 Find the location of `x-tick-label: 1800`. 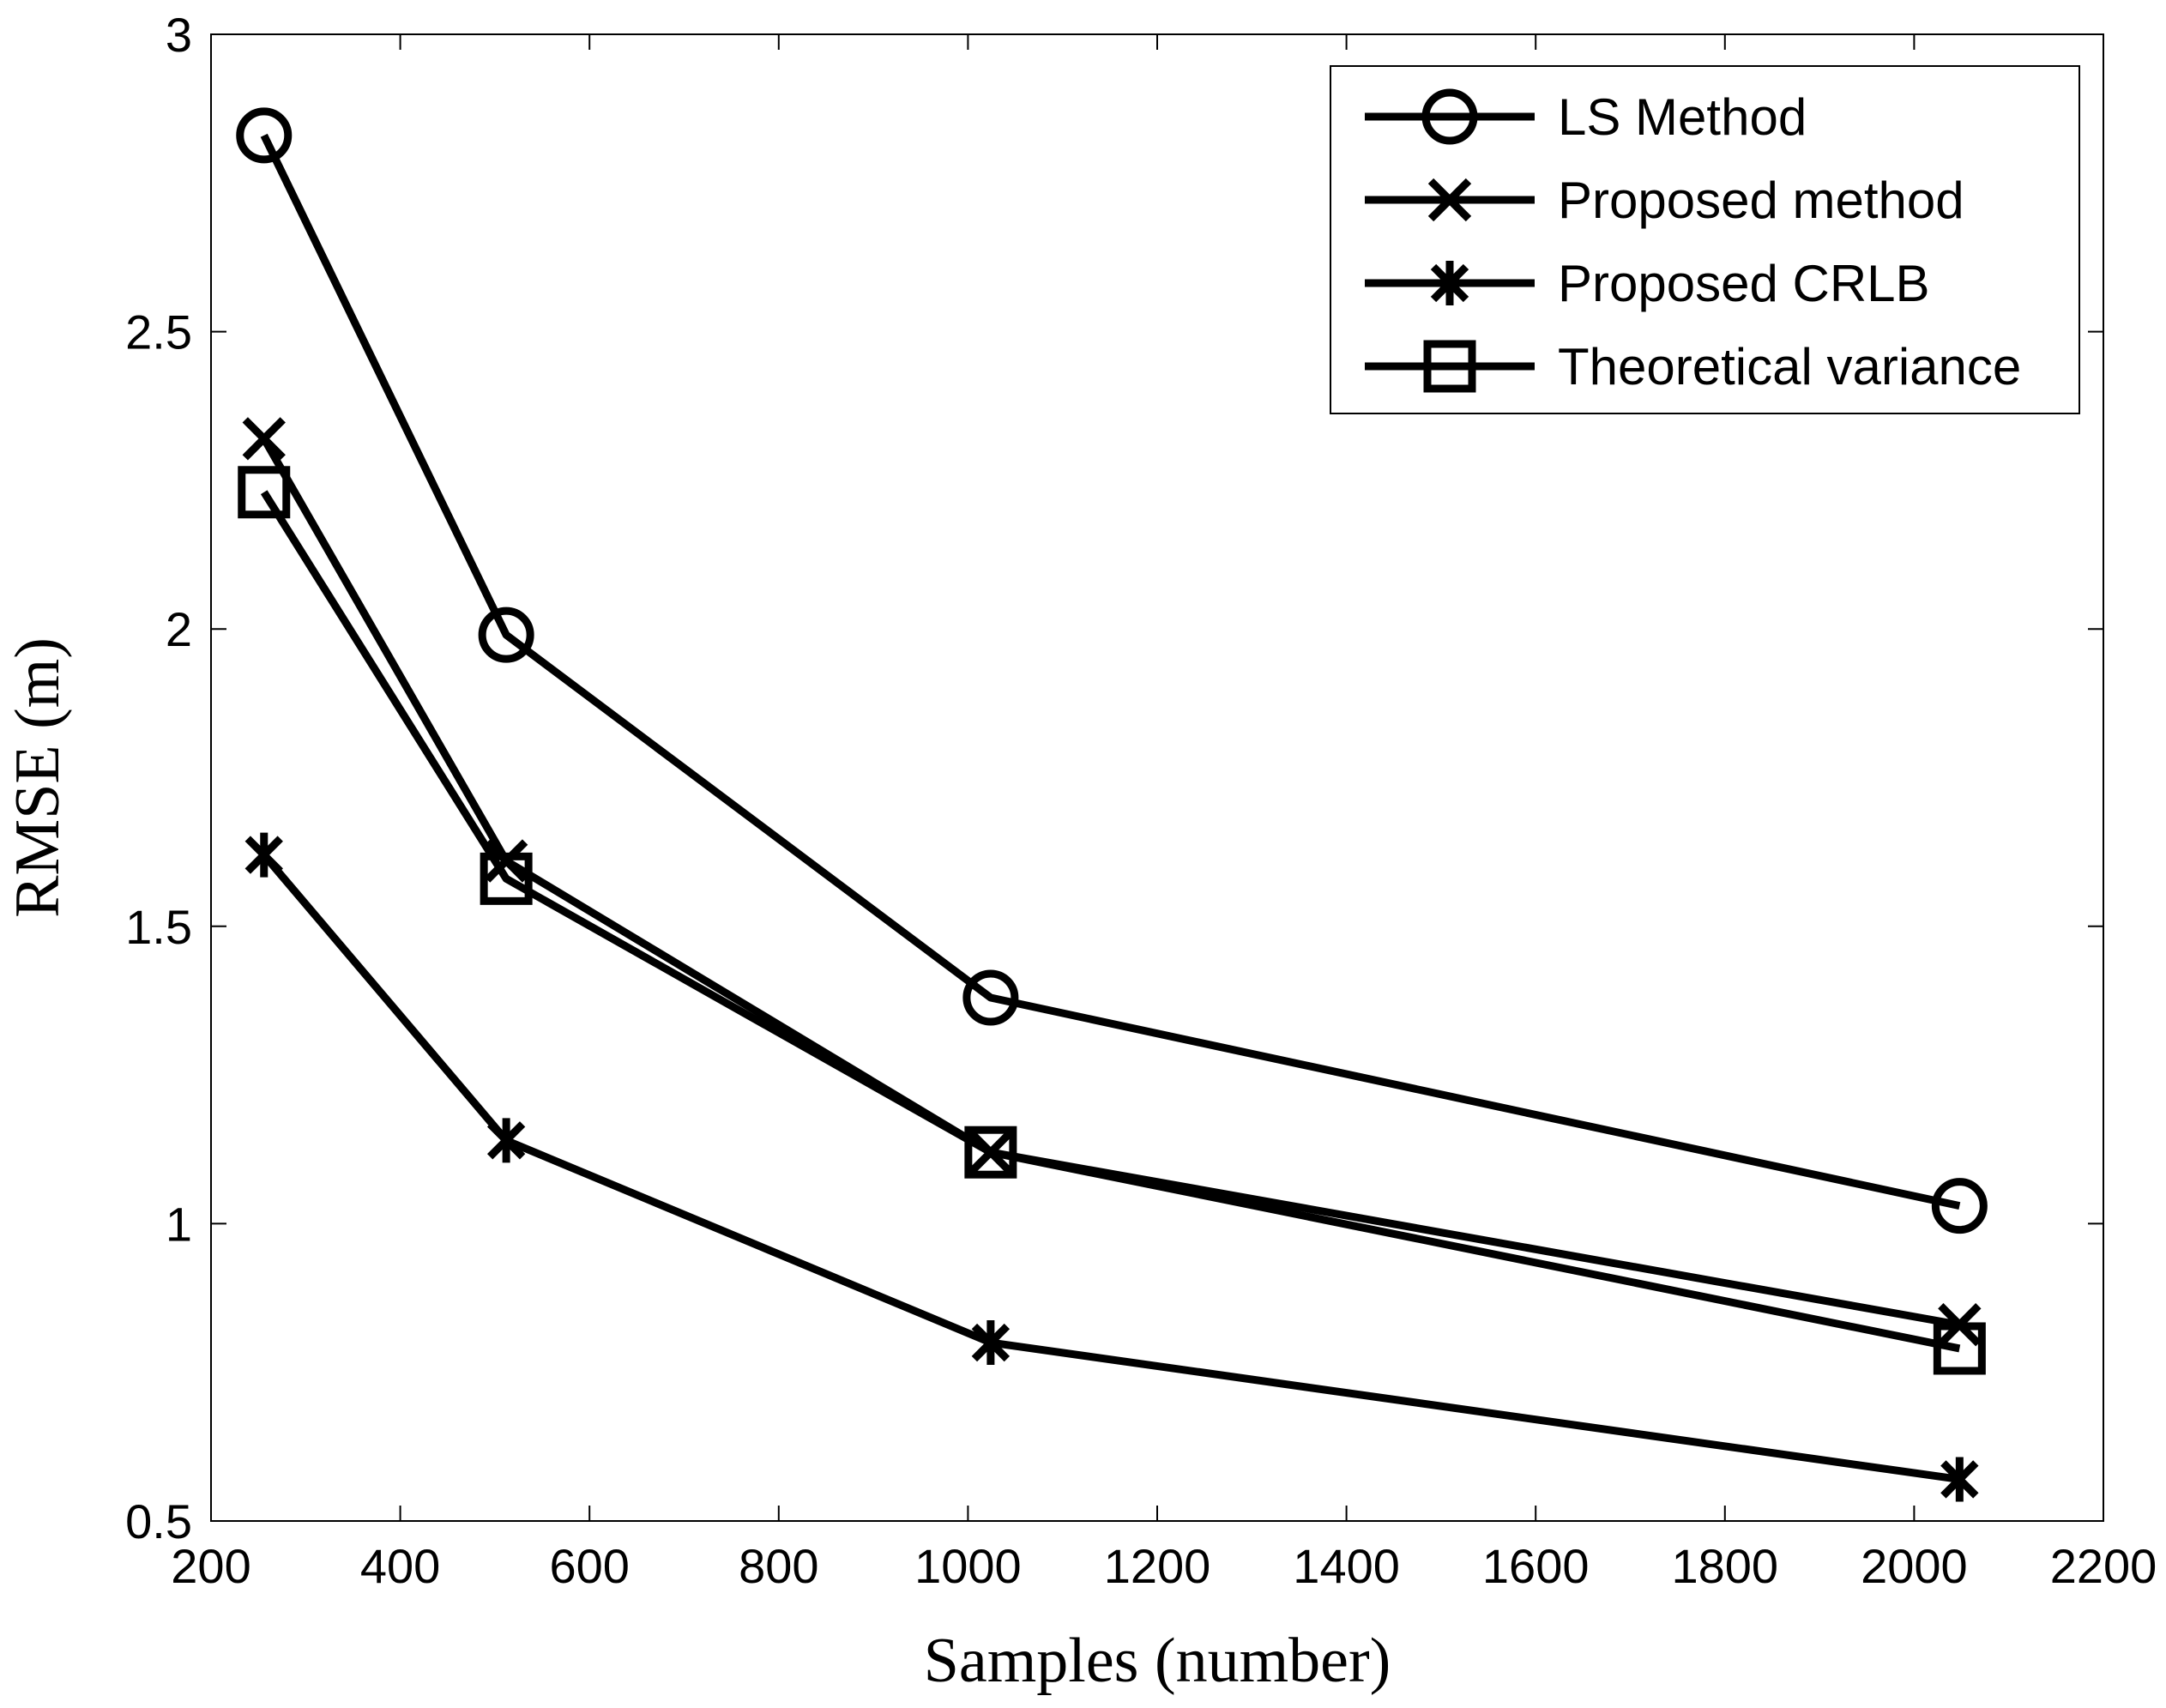

x-tick-label: 1800 is located at coordinates (1726, 1566).